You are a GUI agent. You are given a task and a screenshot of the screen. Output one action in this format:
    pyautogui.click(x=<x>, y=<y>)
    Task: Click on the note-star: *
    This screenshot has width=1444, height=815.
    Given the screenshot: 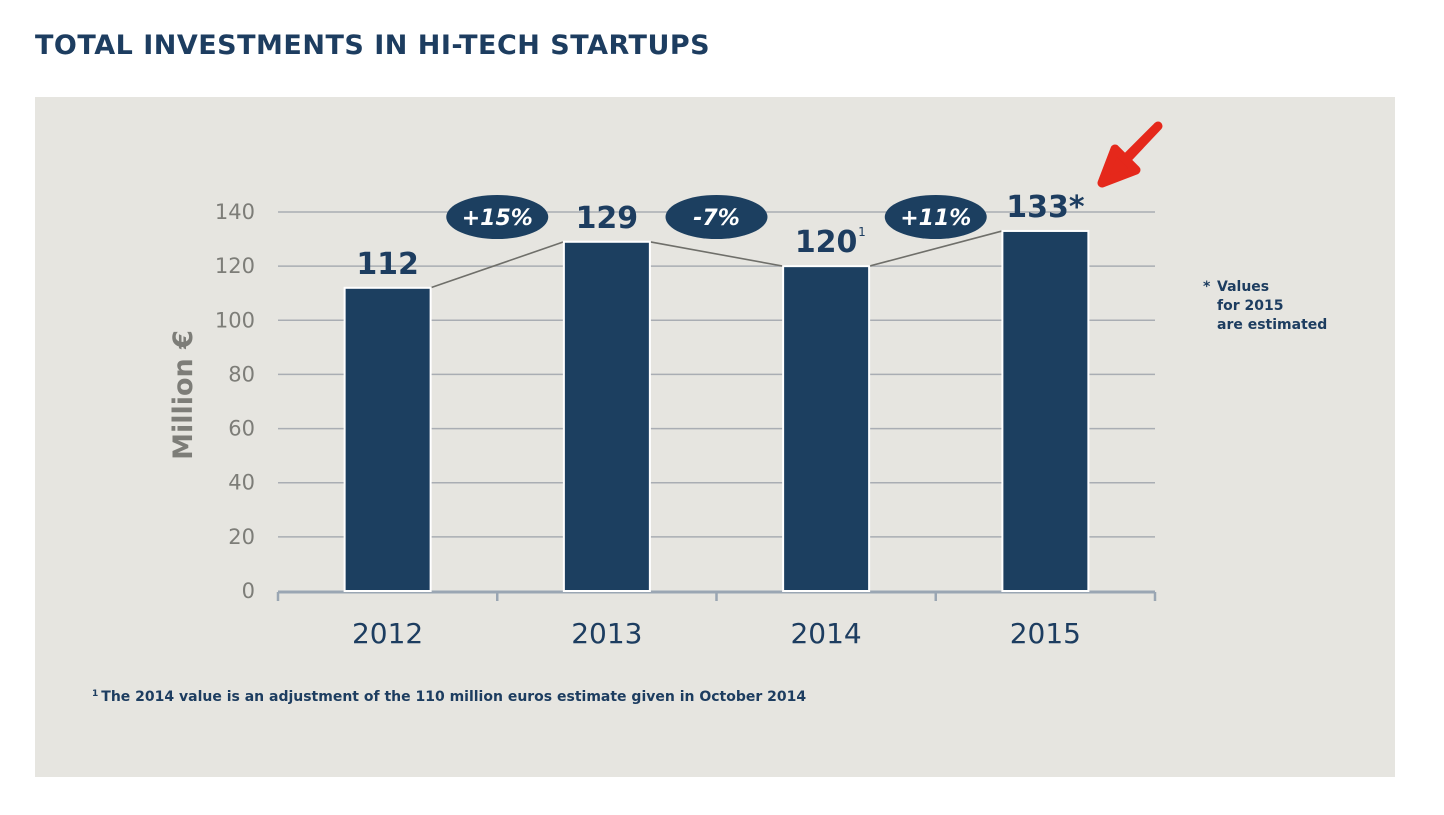 What is the action you would take?
    pyautogui.click(x=1207, y=287)
    